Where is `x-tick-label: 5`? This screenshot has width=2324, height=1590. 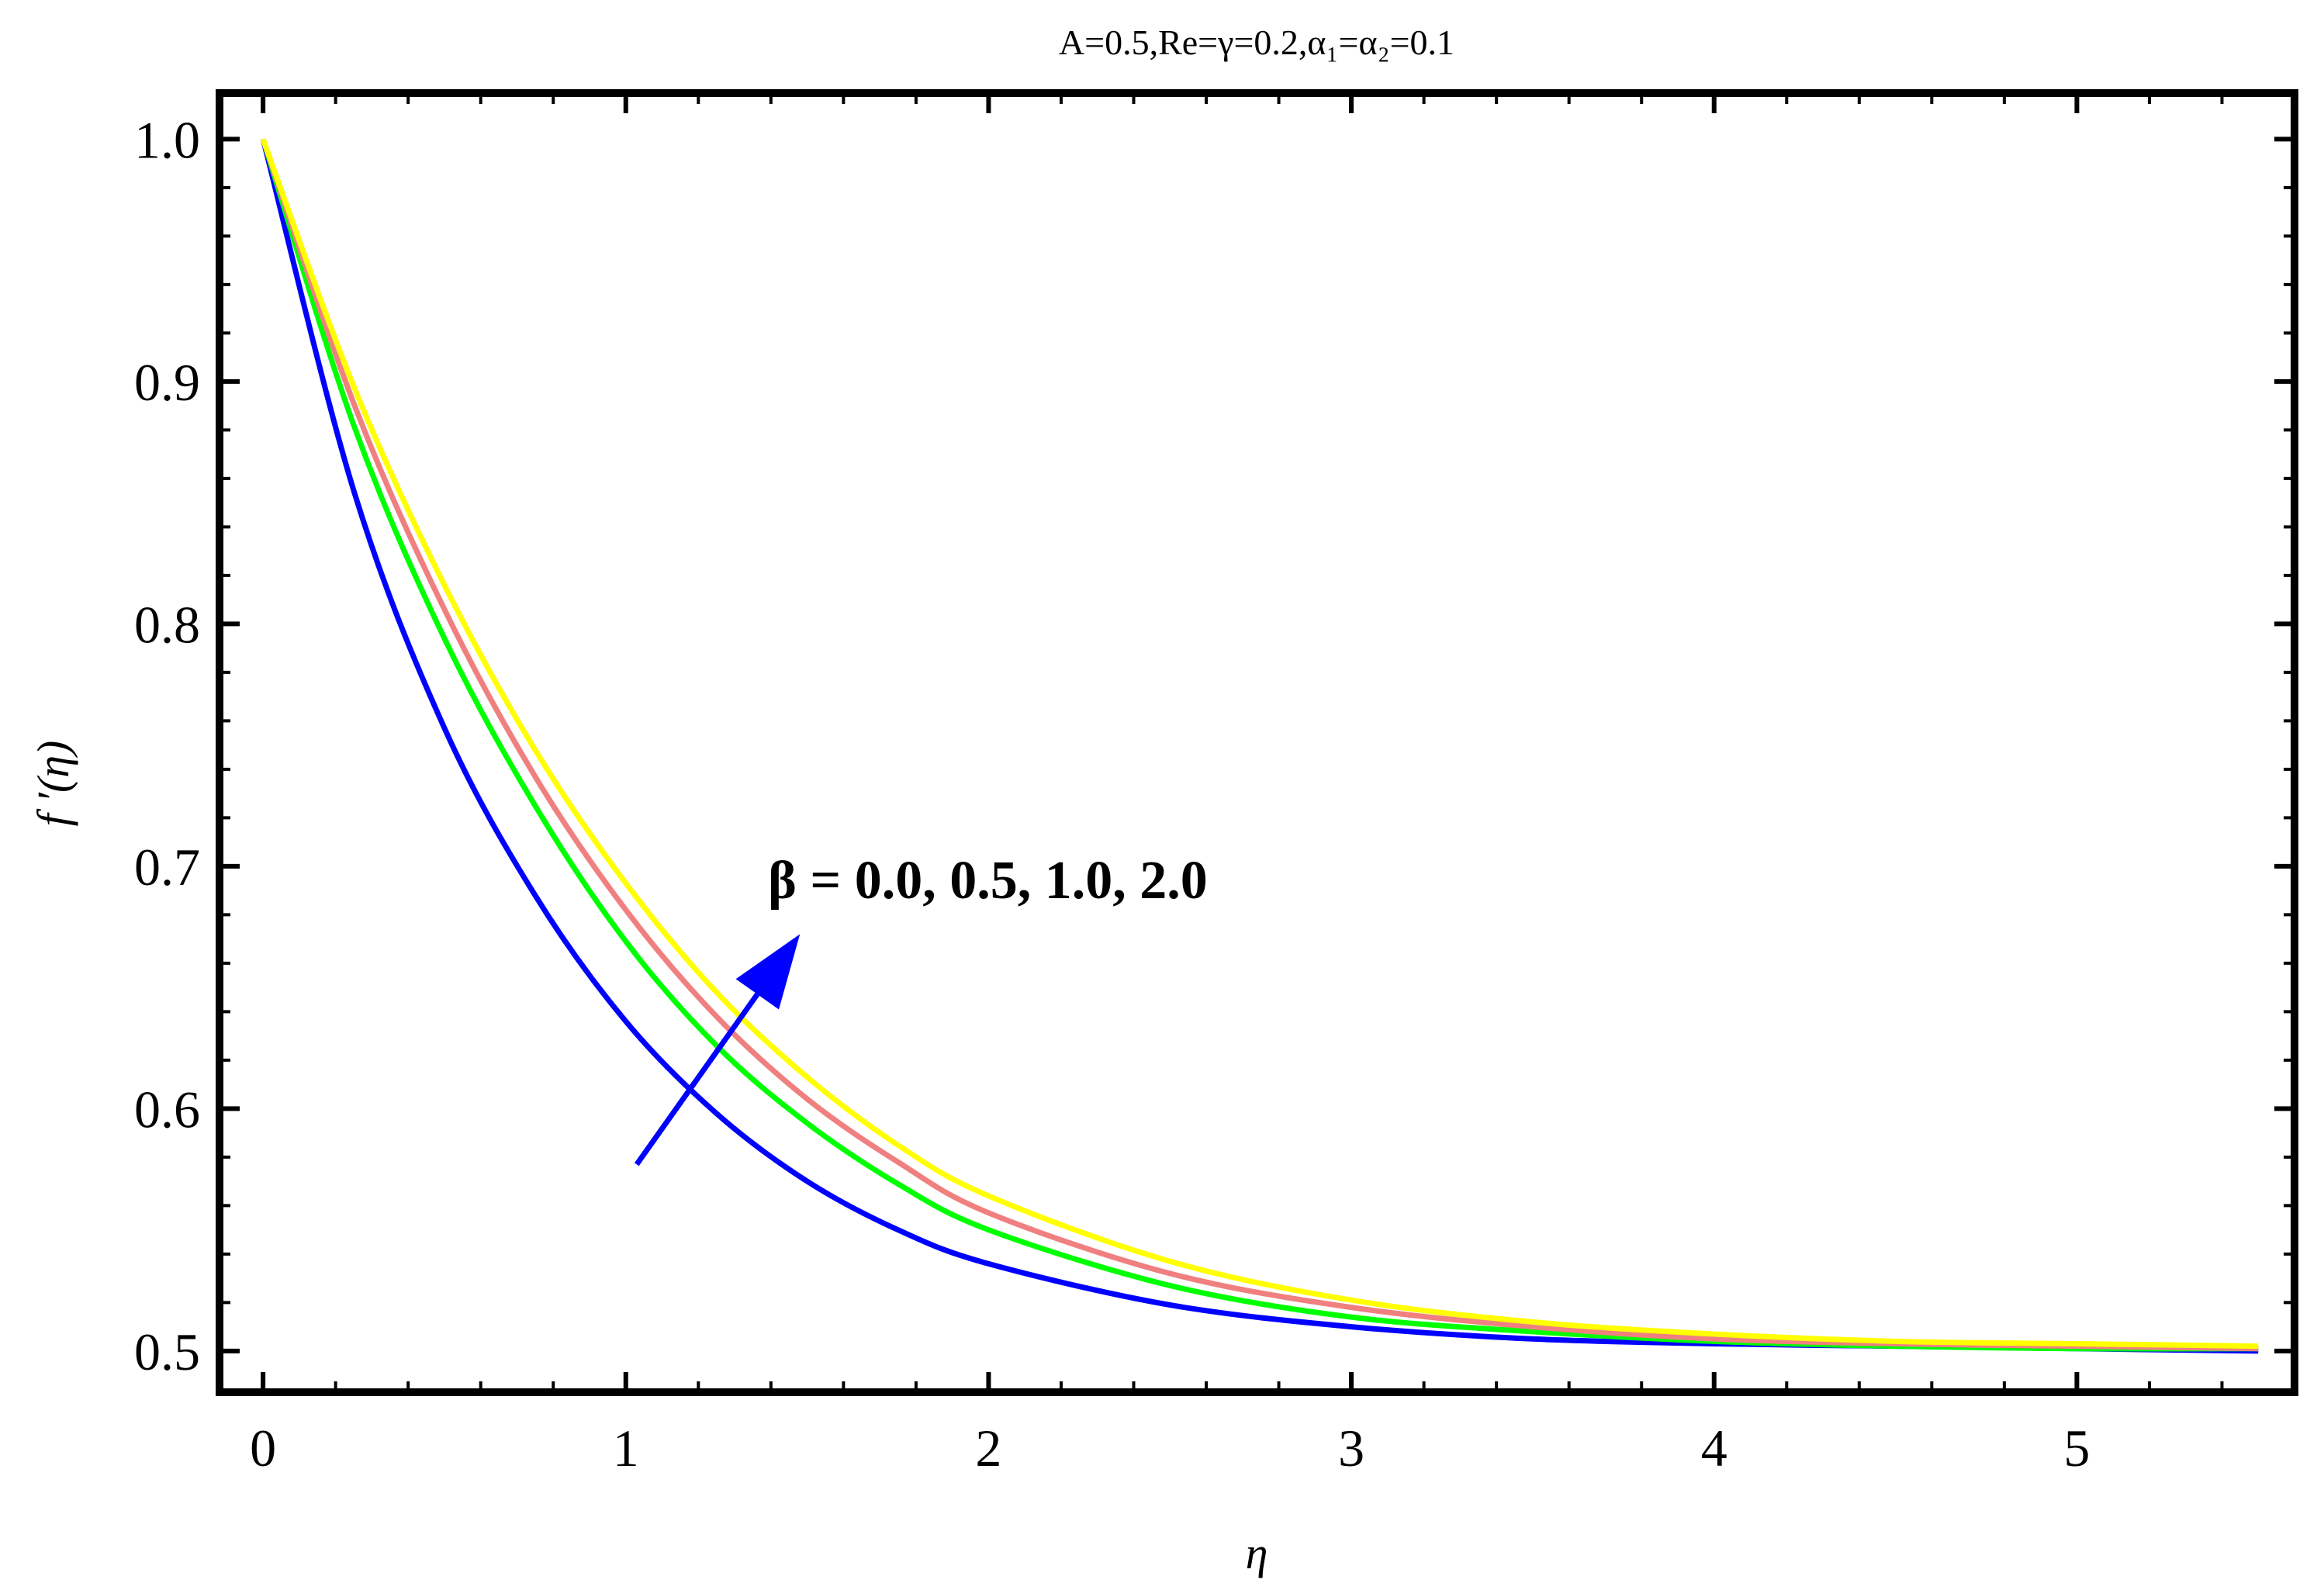 x-tick-label: 5 is located at coordinates (2076, 1448).